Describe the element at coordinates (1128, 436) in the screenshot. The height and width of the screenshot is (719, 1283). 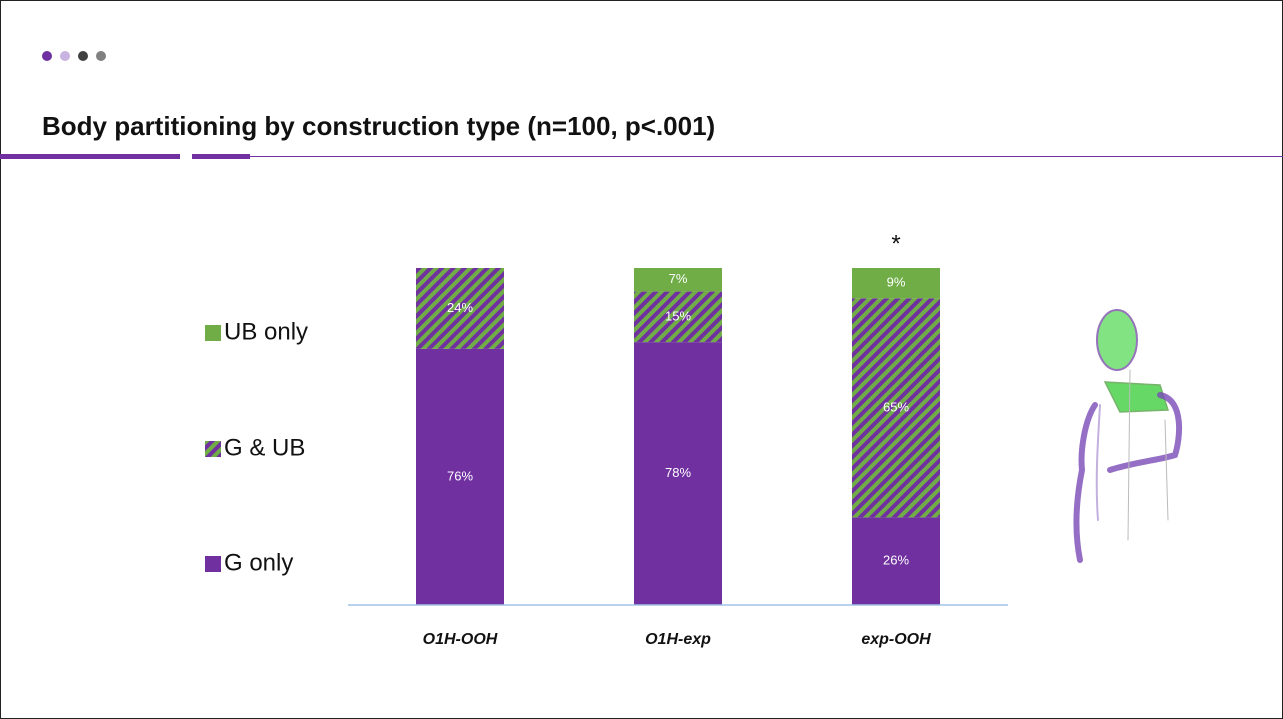
I see `body-figure` at that location.